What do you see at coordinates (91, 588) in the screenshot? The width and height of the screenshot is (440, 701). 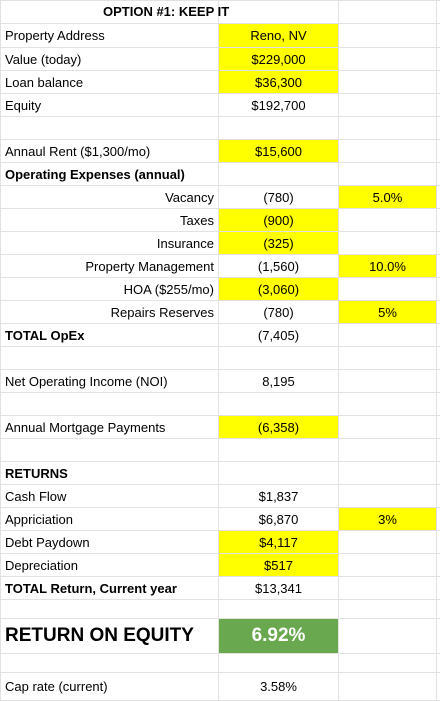 I see `row-label: TOTAL Return, Current year` at bounding box center [91, 588].